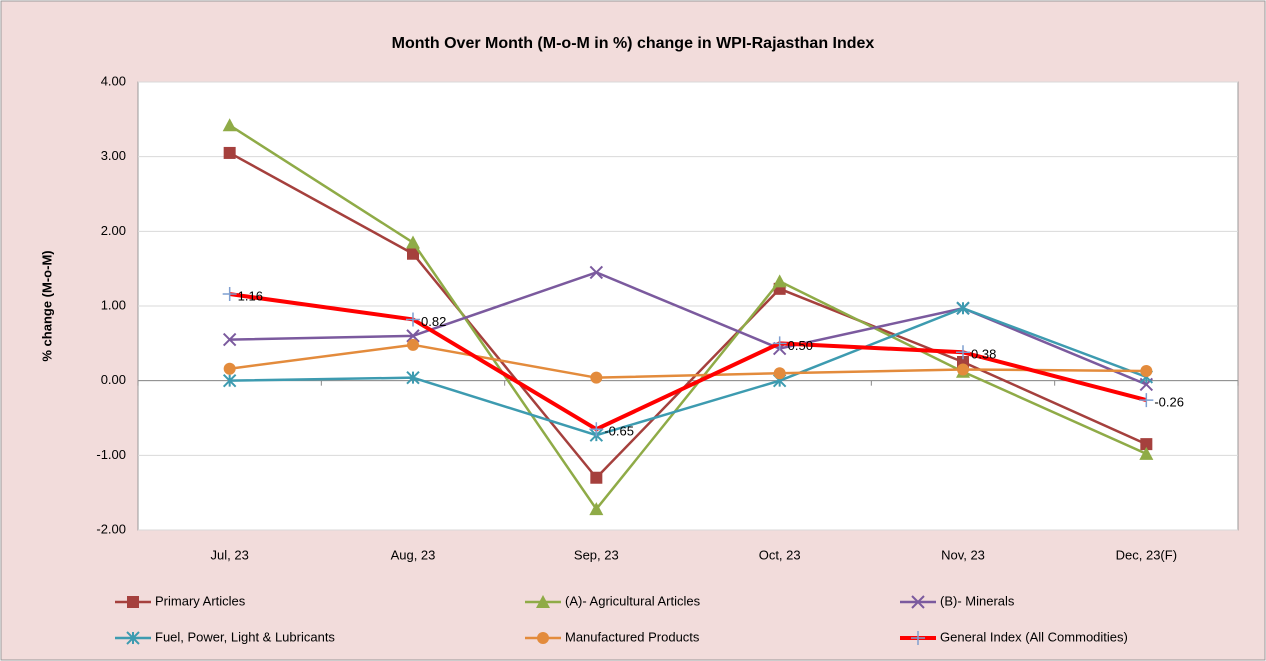 The height and width of the screenshot is (661, 1266). I want to click on y-tick-label: 1.00, so click(113, 304).